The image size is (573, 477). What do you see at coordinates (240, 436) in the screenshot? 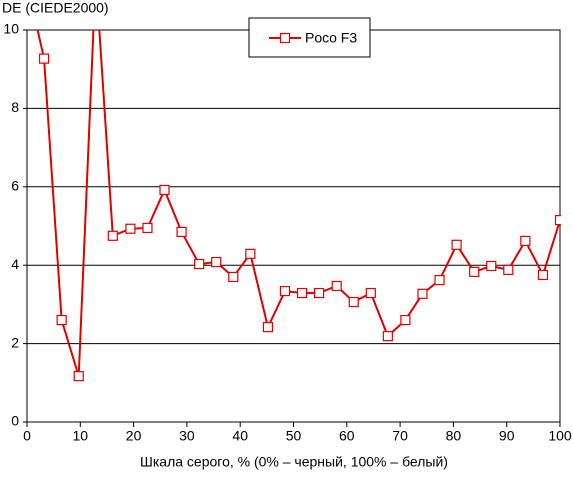
I see `x-tick-label: 40` at bounding box center [240, 436].